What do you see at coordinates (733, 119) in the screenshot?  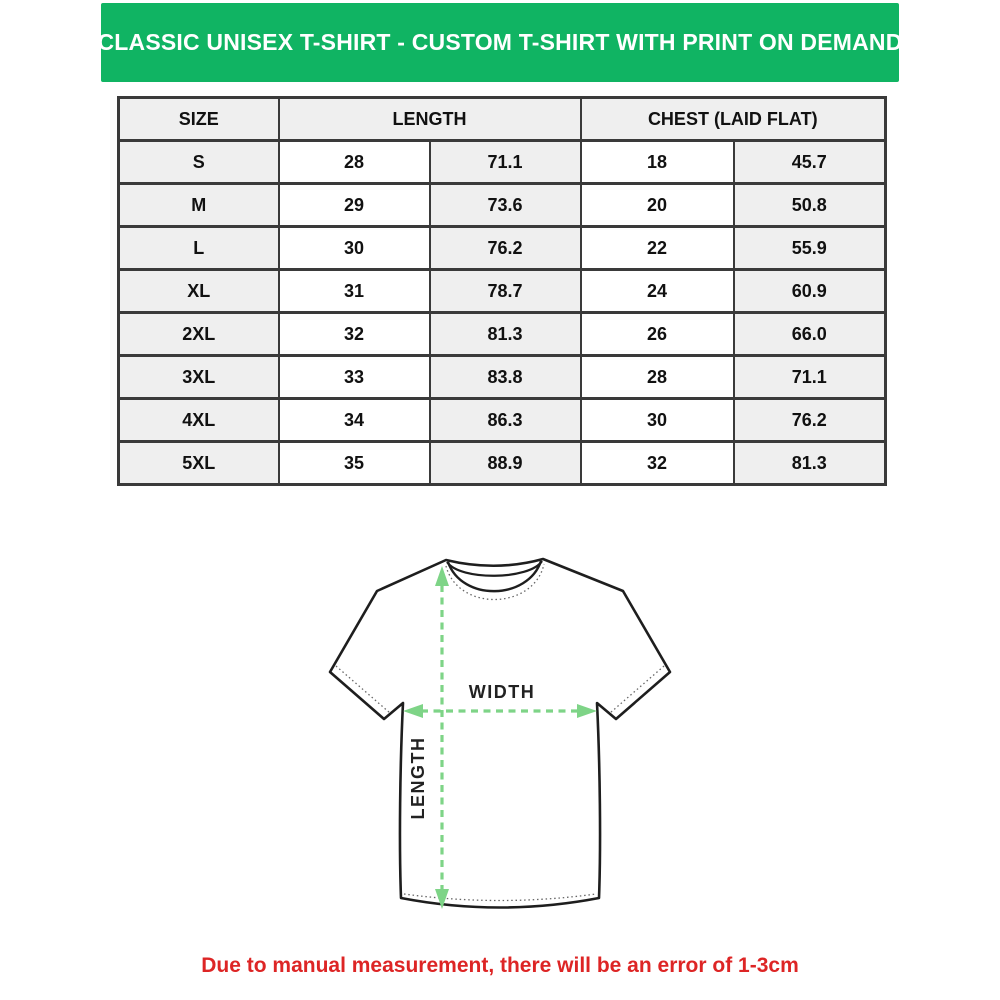 I see `header-chest: CHEST (LAID FLAT)` at bounding box center [733, 119].